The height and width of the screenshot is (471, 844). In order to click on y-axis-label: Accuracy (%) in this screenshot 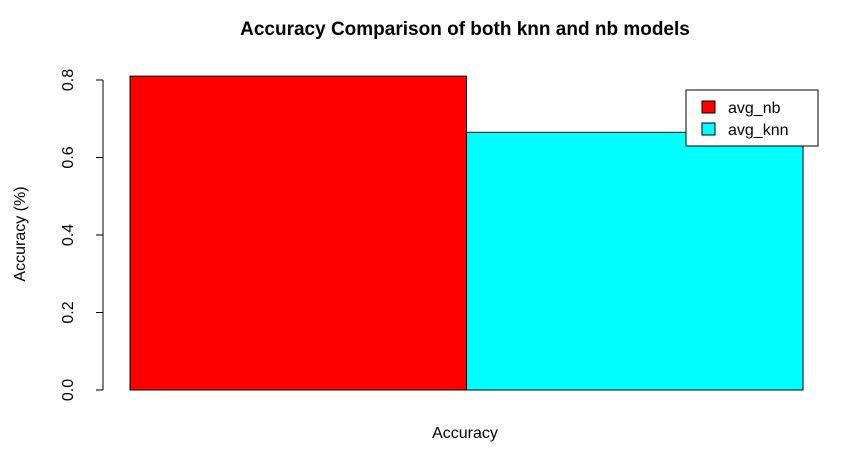, I will do `click(20, 233)`.